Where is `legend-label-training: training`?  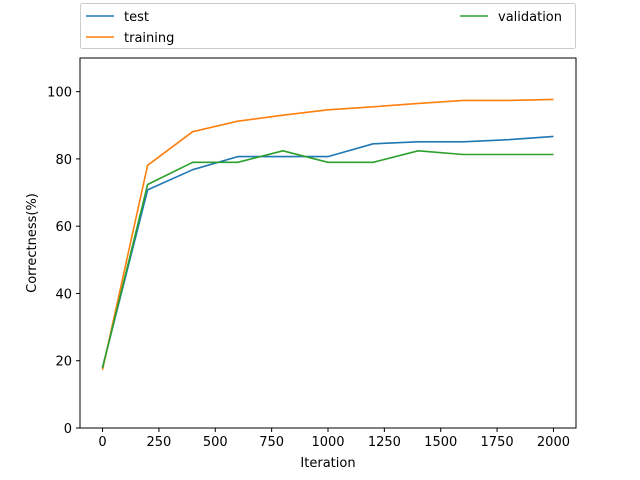
legend-label-training: training is located at coordinates (149, 38).